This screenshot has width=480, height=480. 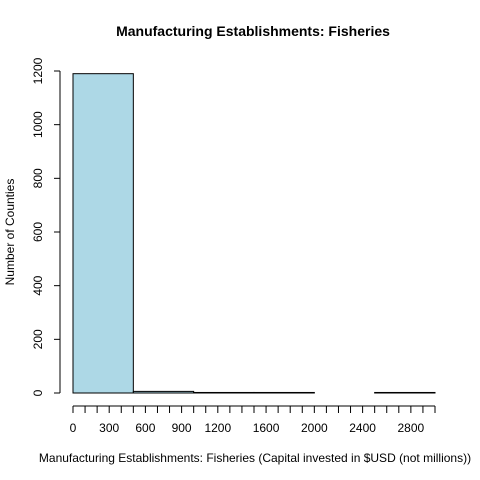 I want to click on x-tick-label: 1600, so click(x=266, y=428).